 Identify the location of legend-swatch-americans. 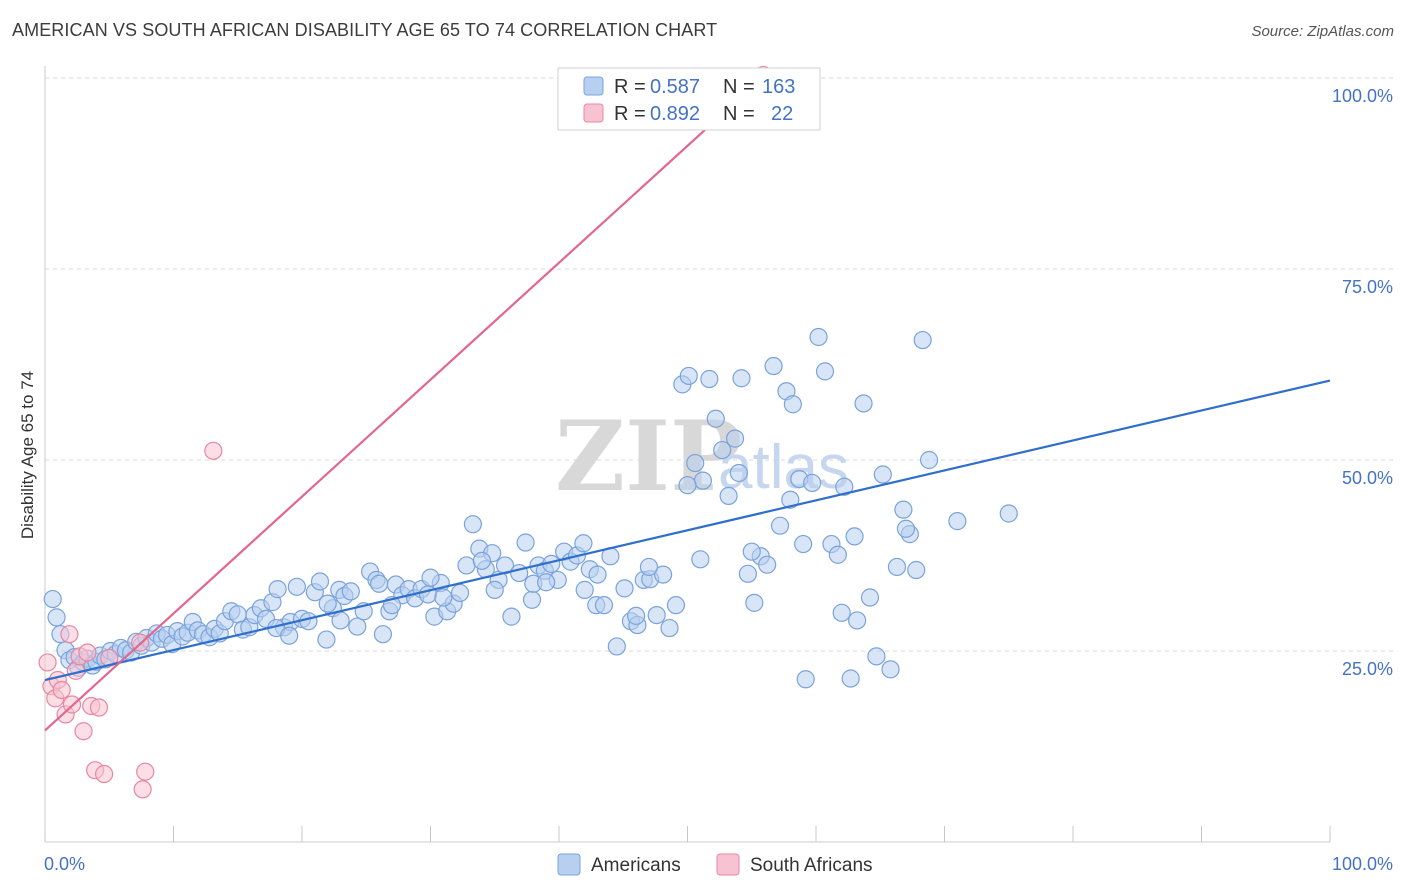
(593, 86).